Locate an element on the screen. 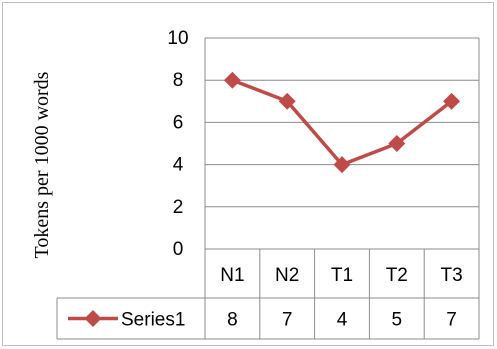  y-tick-labels: 0 2 4 6 8 10 is located at coordinates (177, 144).